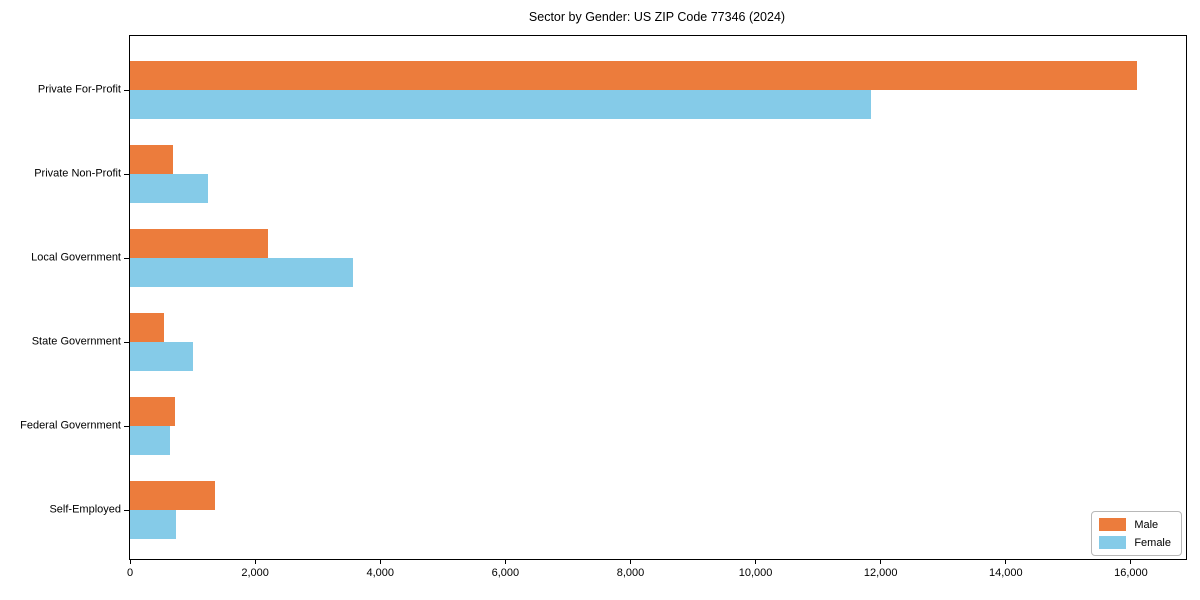  Describe the element at coordinates (1113, 542) in the screenshot. I see `legend-swatch-female` at that location.